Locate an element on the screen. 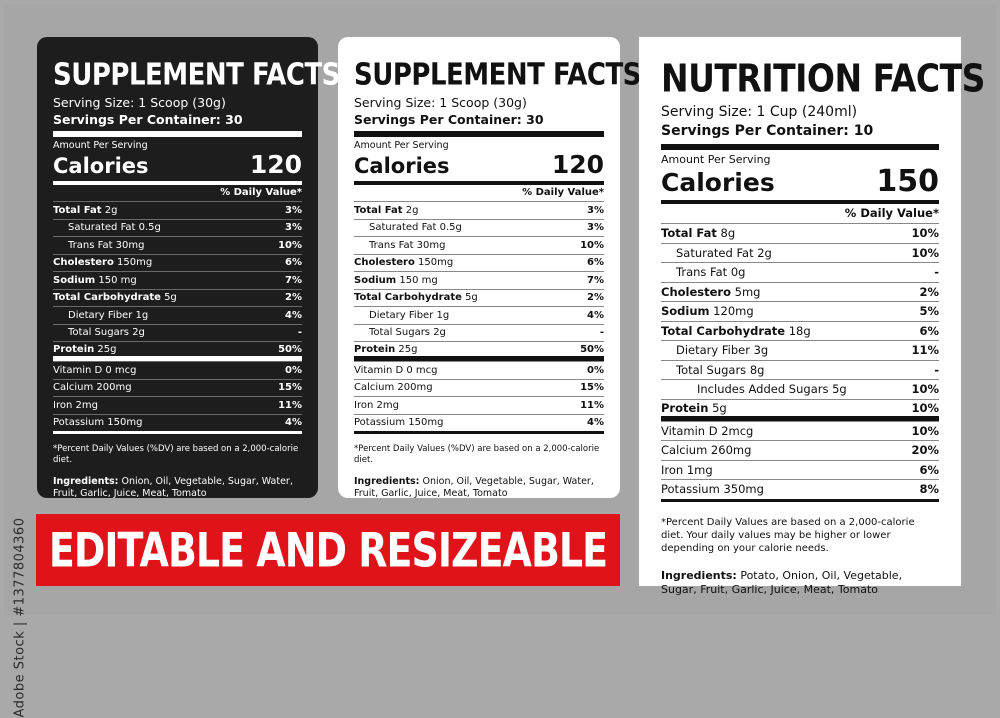 Image resolution: width=1000 pixels, height=718 pixels. stock-watermark: Adobe Stock | #1377804360 is located at coordinates (20, 359).